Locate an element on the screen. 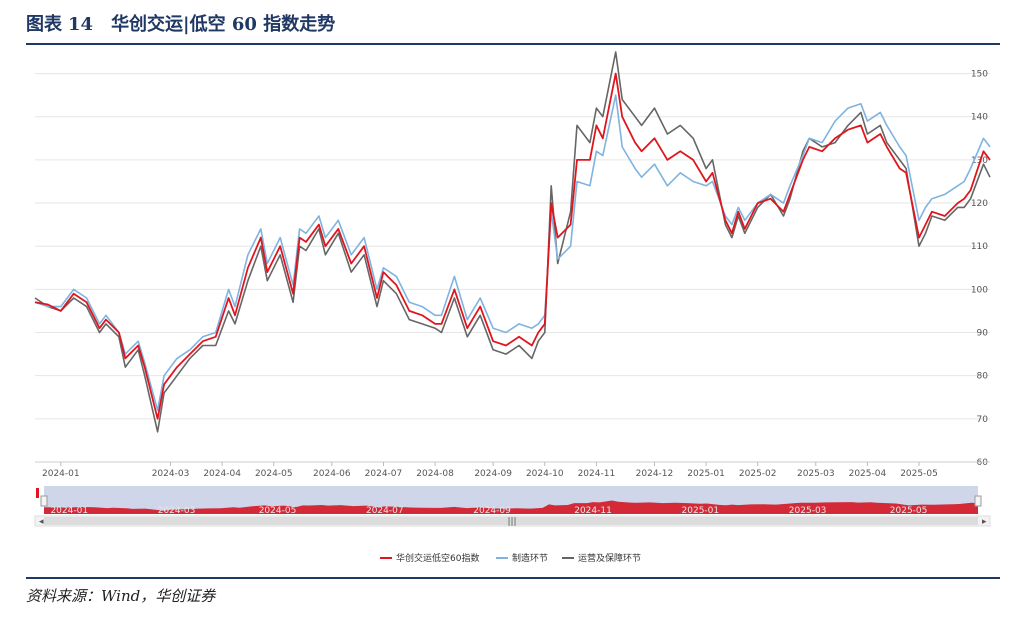  scroll-right-arrow: ▸ is located at coordinates (984, 522).